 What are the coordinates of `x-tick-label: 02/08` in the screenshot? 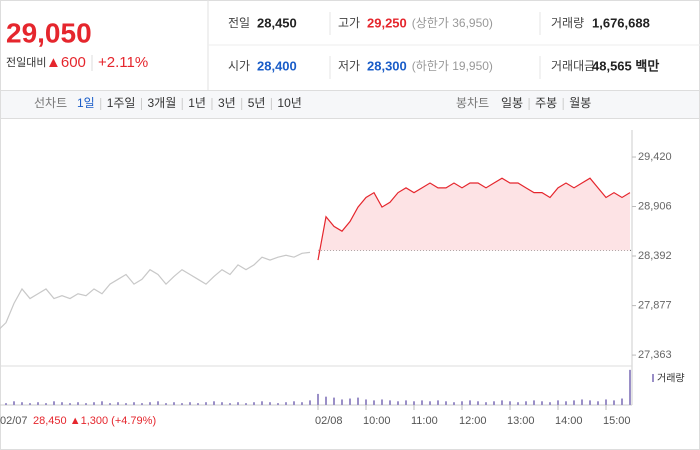 It's located at (329, 421).